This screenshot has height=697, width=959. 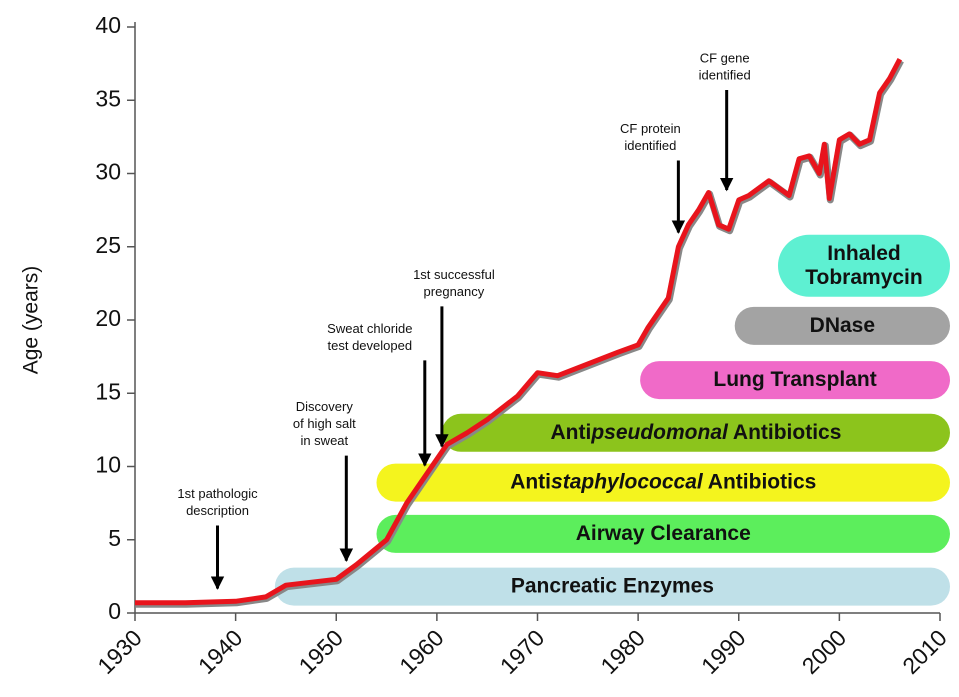 I want to click on y-tick-label: 30, so click(x=108, y=172).